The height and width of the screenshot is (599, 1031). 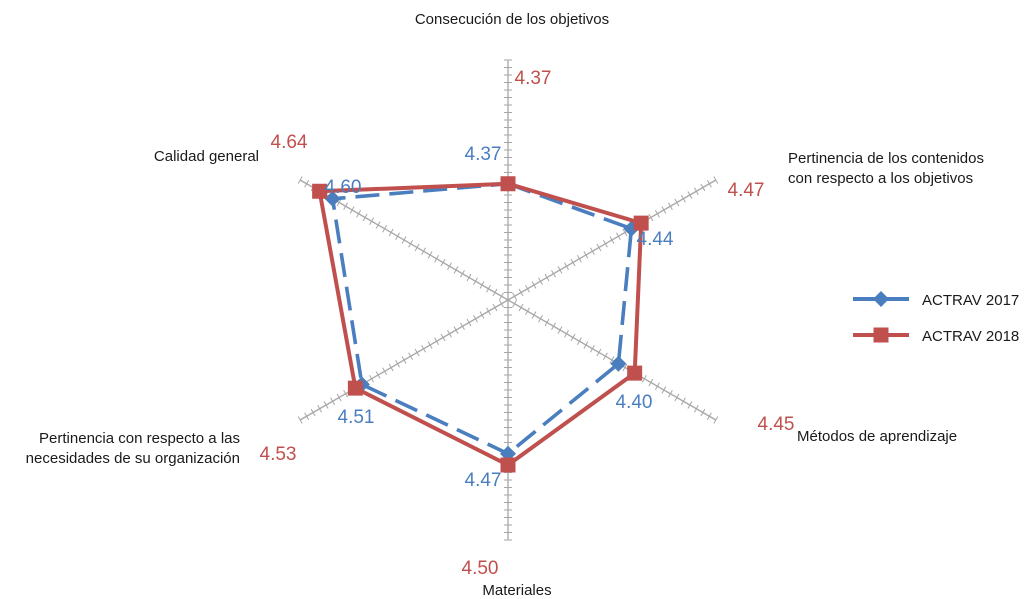 What do you see at coordinates (483, 480) in the screenshot?
I see `value-label-0-3: 4.47` at bounding box center [483, 480].